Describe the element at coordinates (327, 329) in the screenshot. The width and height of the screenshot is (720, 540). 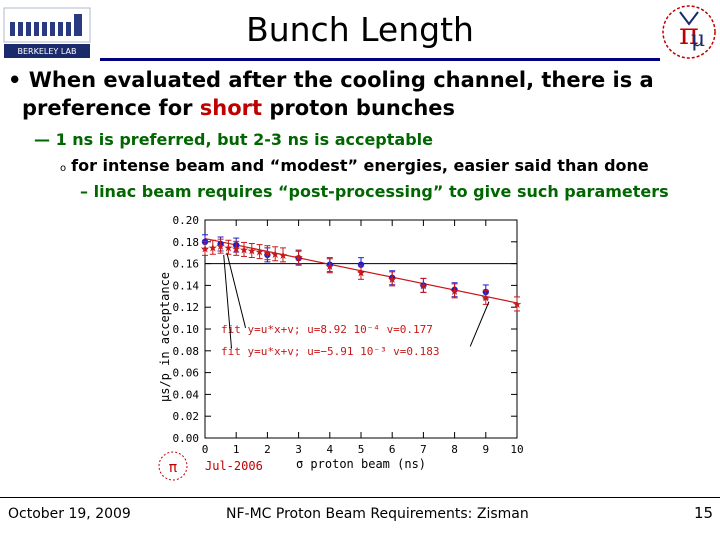
I see `fit-annotation-blue: fit y=u*x+v; u=8.92 10⁻⁴ v=0.177` at that location.